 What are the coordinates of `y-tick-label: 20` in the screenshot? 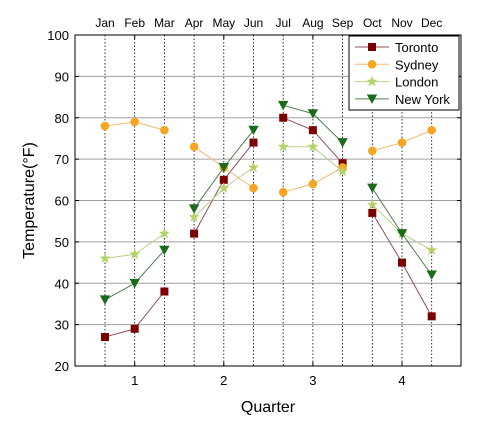 It's located at (62, 366).